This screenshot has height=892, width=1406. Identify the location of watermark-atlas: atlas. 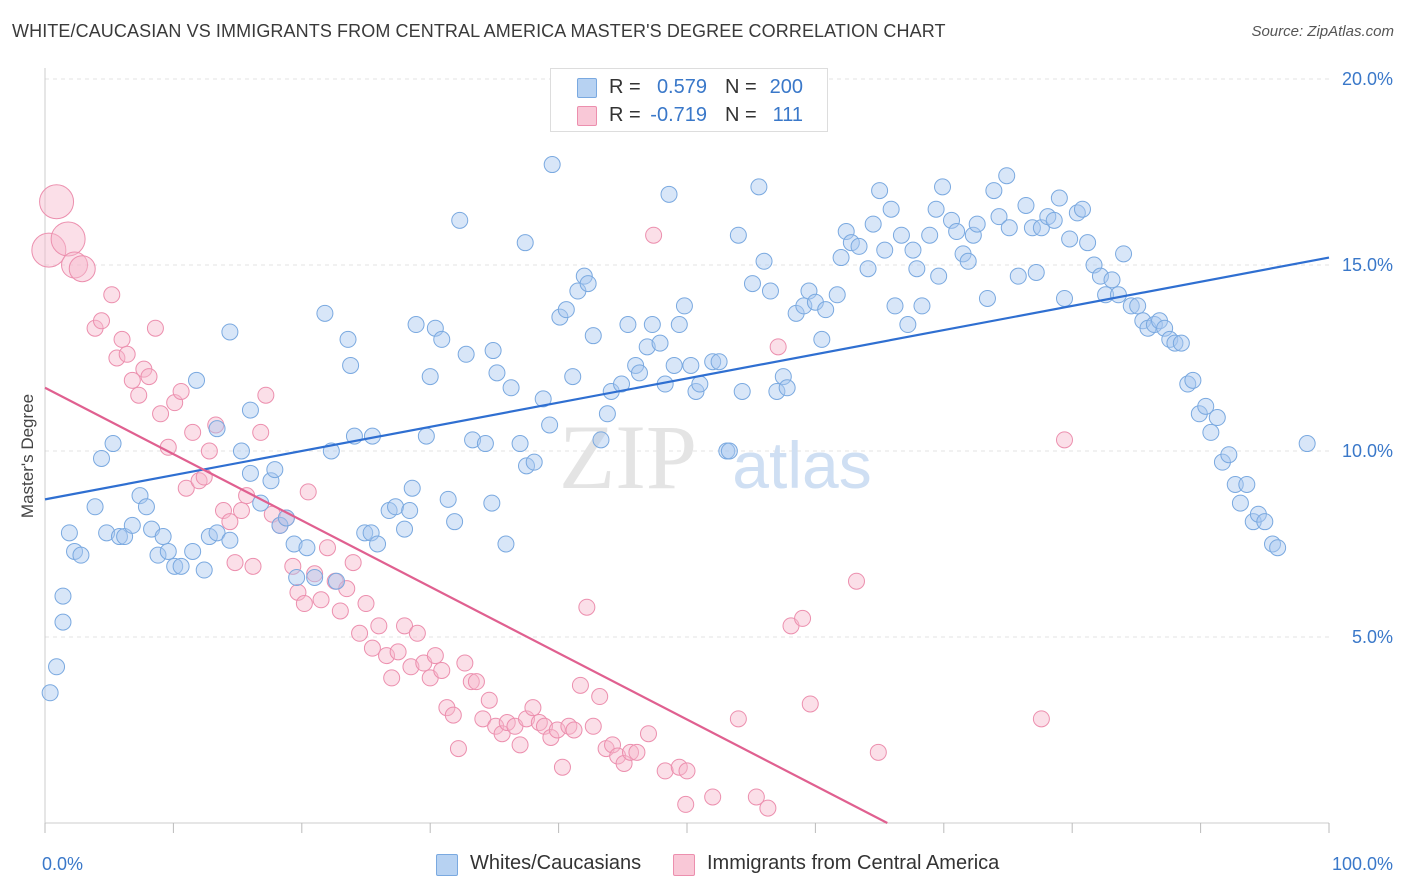
(801, 465).